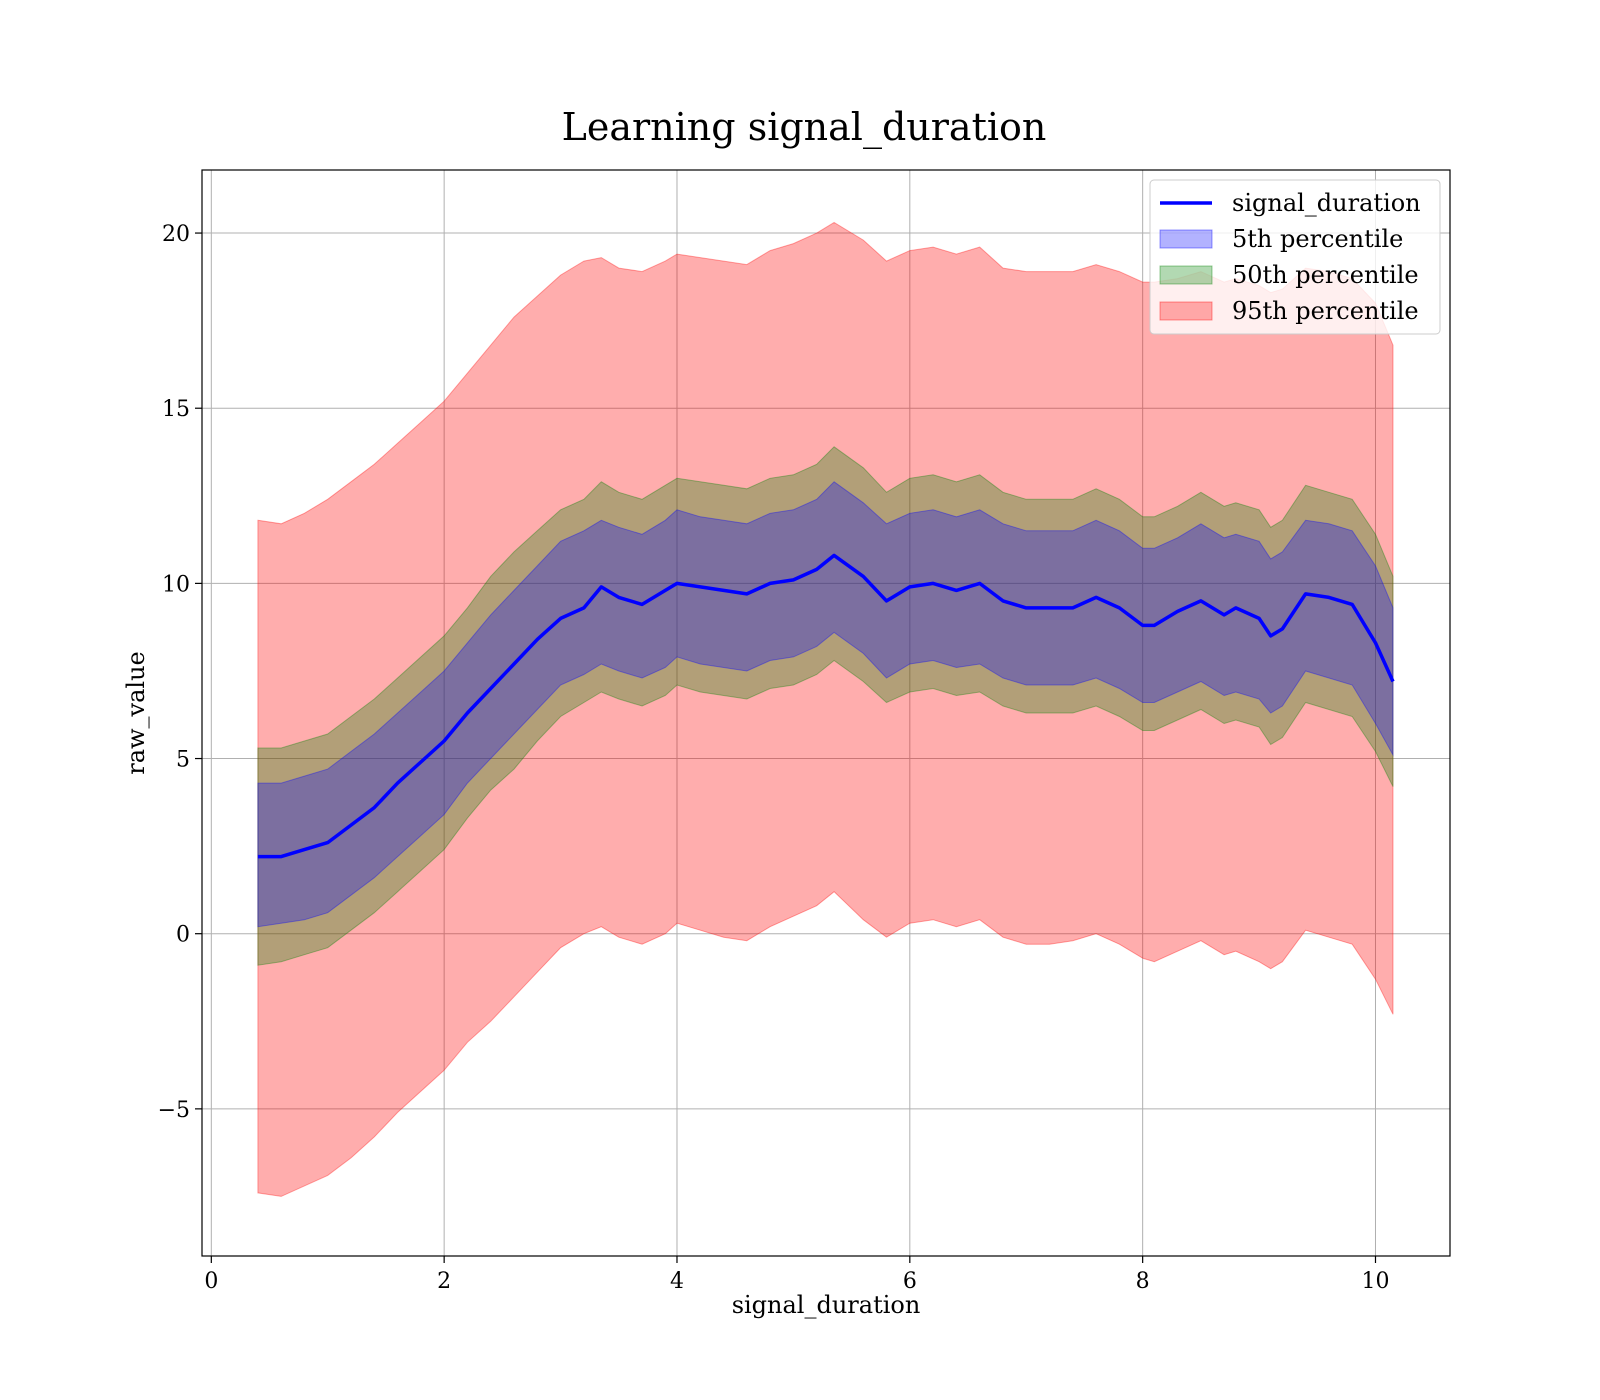 This screenshot has height=1400, width=1600. I want to click on x-axis-ticks: 0 2 4 6 8 10, so click(796, 1275).